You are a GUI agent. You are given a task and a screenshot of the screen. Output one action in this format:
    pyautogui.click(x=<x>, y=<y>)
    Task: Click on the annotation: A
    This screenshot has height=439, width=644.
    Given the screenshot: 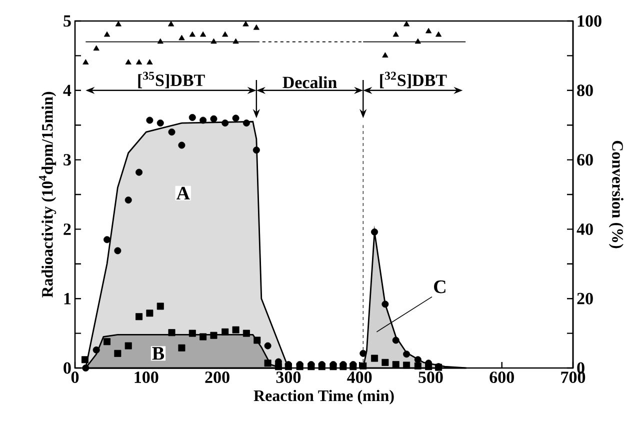 What is the action you would take?
    pyautogui.click(x=183, y=193)
    